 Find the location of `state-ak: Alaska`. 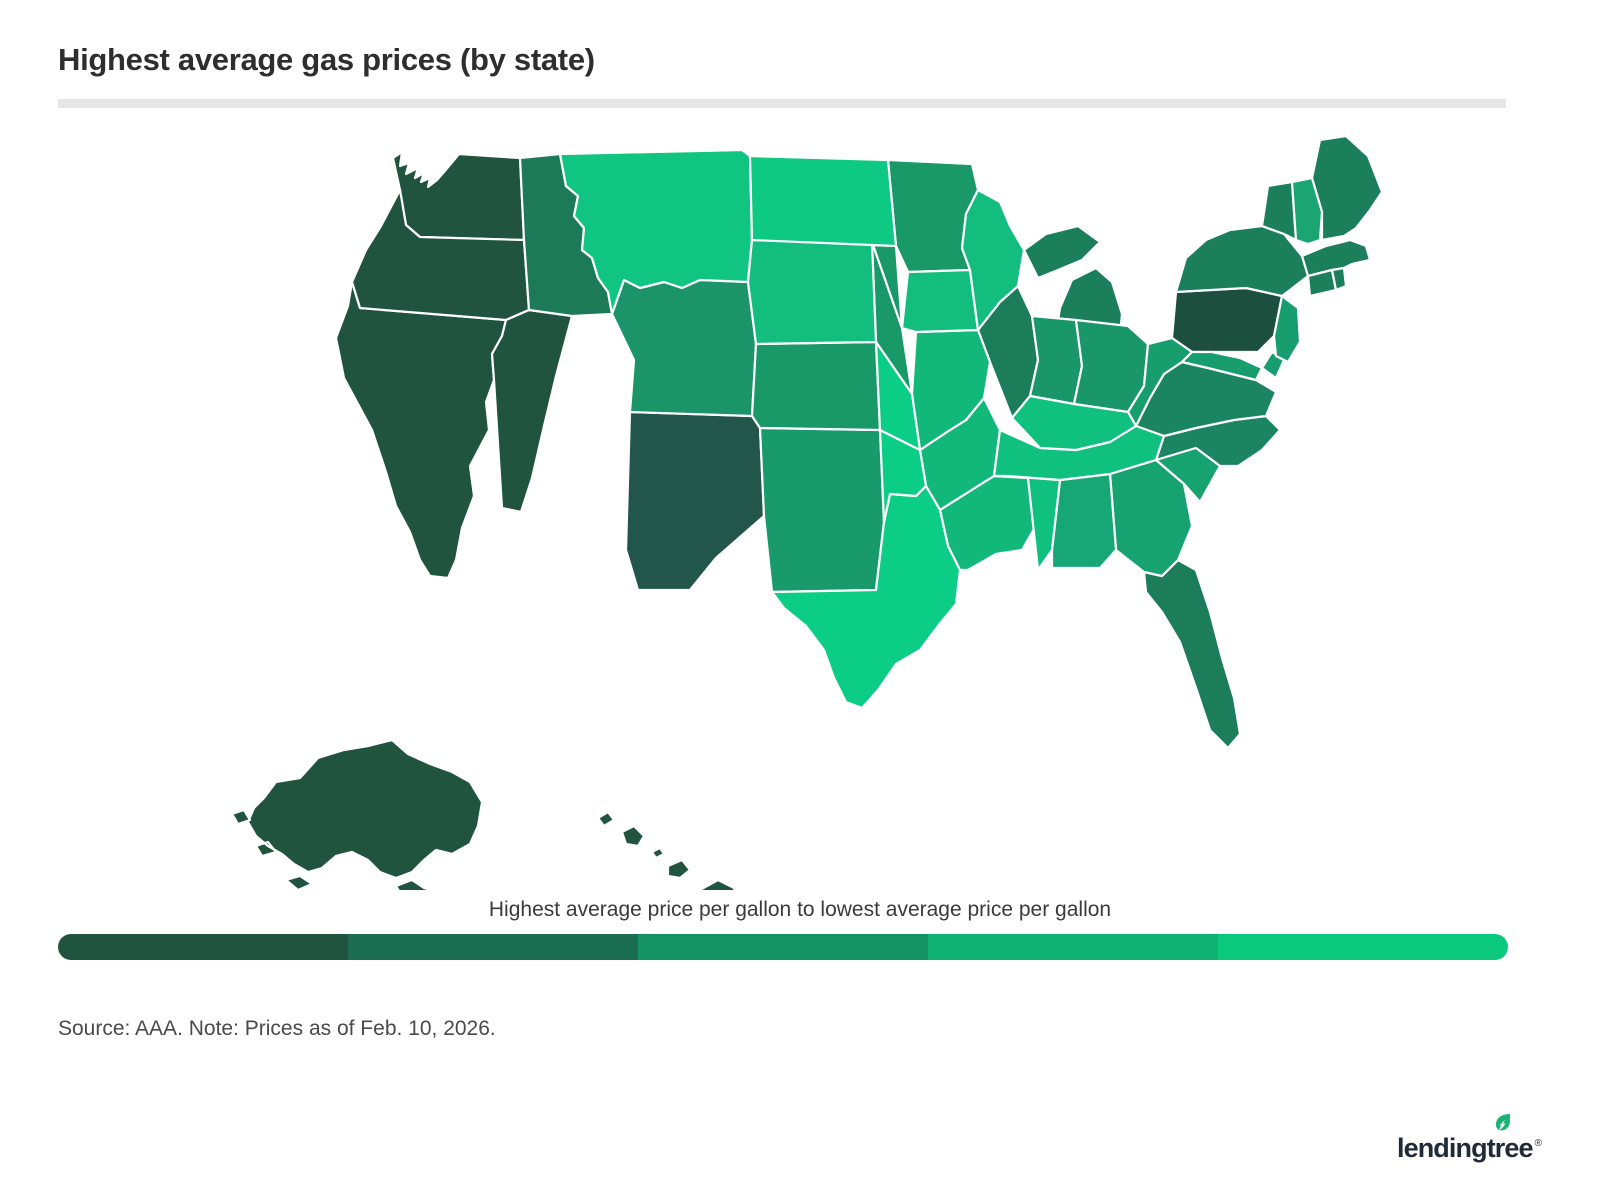

state-ak: Alaska is located at coordinates (357, 814).